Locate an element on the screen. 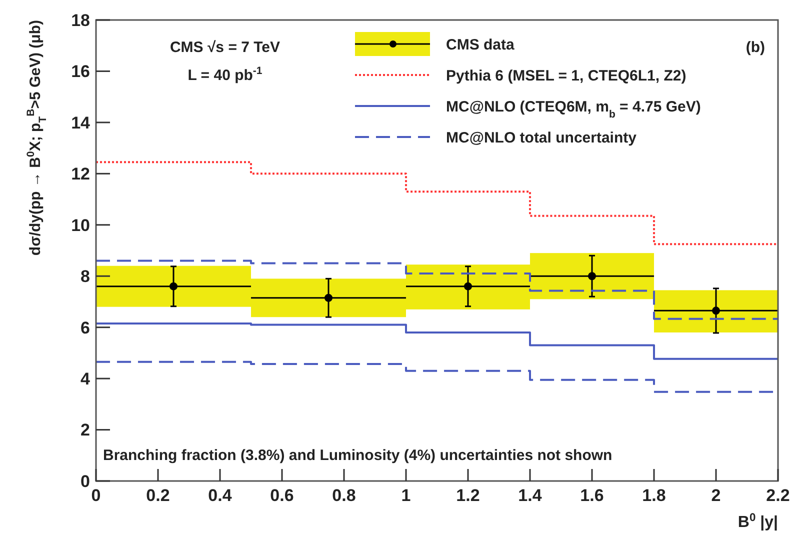 This screenshot has height=535, width=793. x-tick-label: 2 is located at coordinates (716, 495).